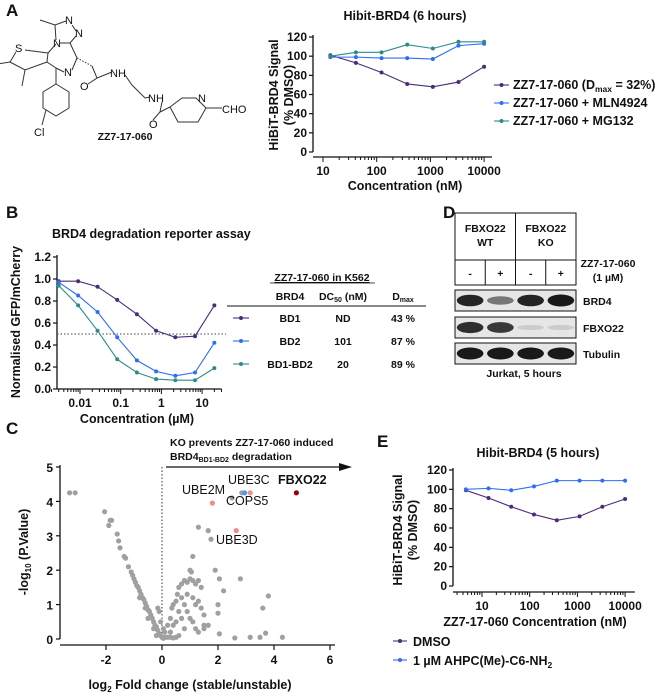 The height and width of the screenshot is (700, 670). Describe the element at coordinates (534, 622) in the screenshot. I see `x-axis-label: ZZ7-17-060 Concentration (nM)` at that location.